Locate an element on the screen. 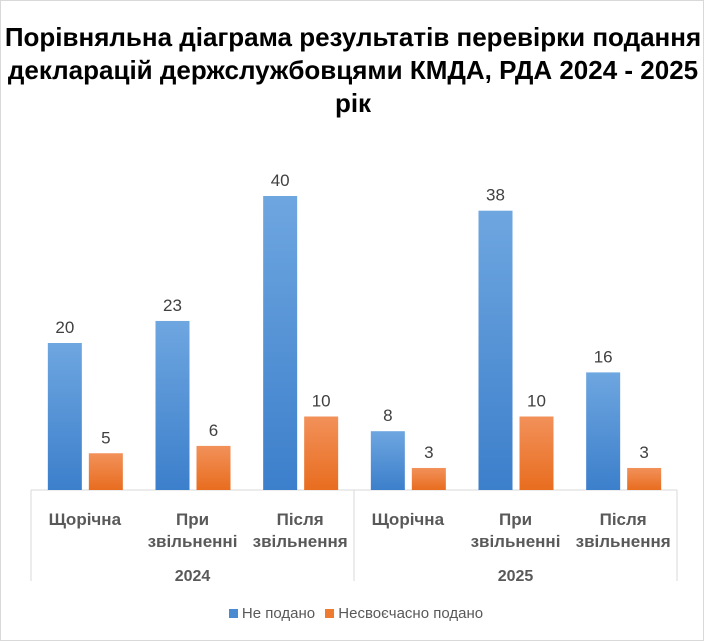  data-label: 38 is located at coordinates (495, 195).